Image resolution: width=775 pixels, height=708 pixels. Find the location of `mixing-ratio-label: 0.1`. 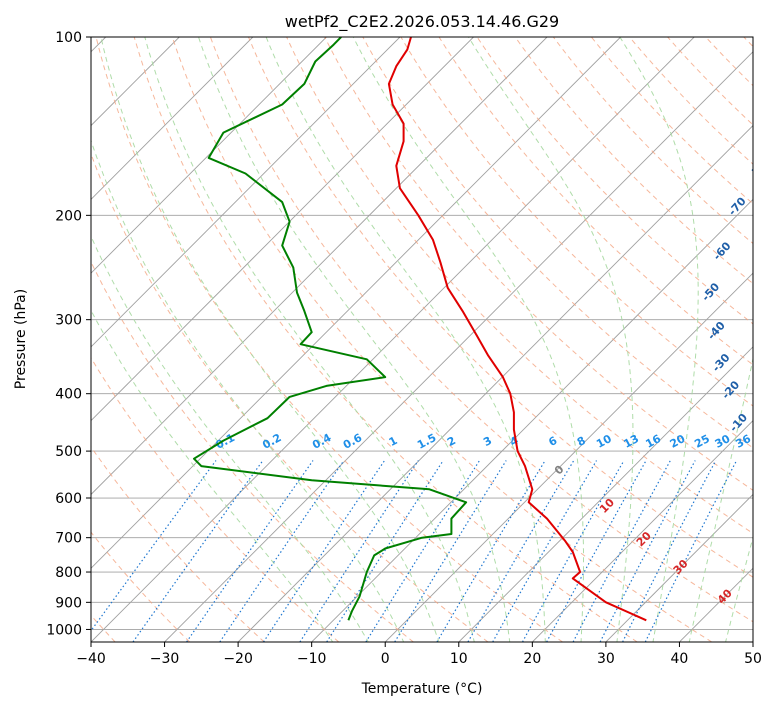

mixing-ratio-label: 0.1 is located at coordinates (225, 441).